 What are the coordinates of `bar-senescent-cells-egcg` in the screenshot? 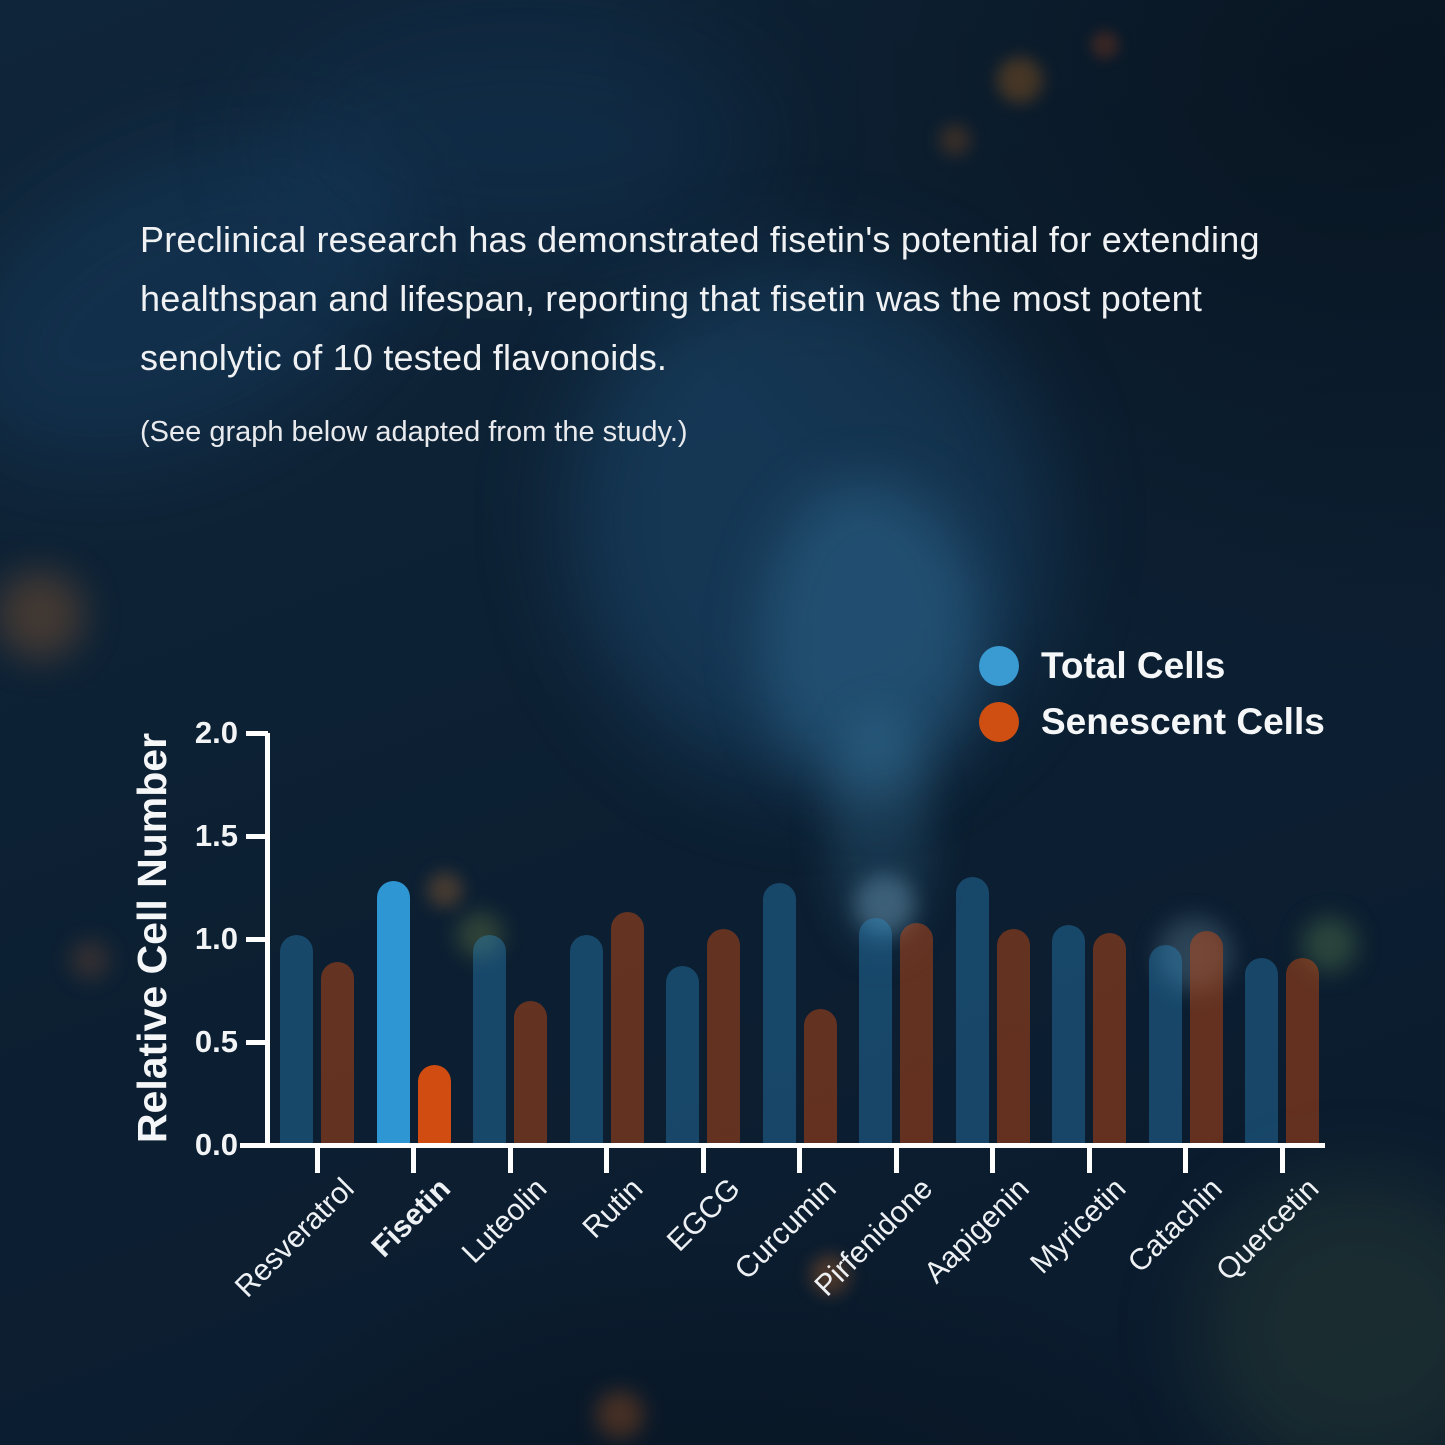 It's located at (723, 1037).